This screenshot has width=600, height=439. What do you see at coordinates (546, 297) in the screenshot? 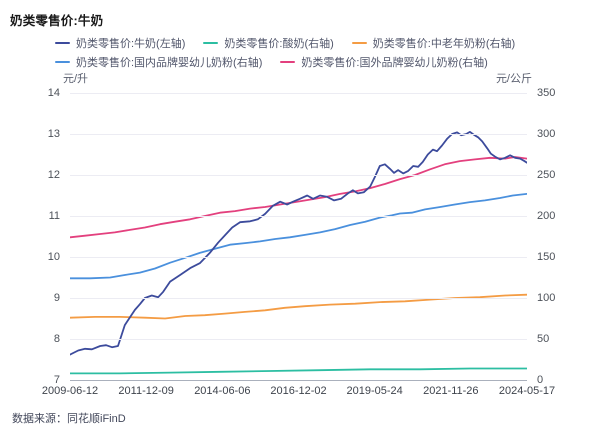
I see `right-axis-tick-label: 100` at bounding box center [546, 297].